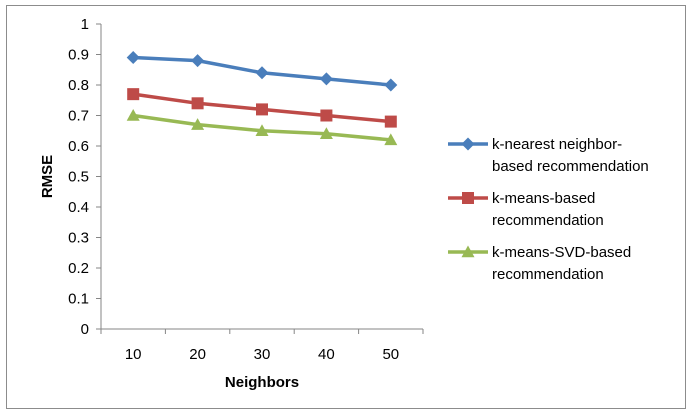  I want to click on legend-label: based recommendation, so click(570, 166).